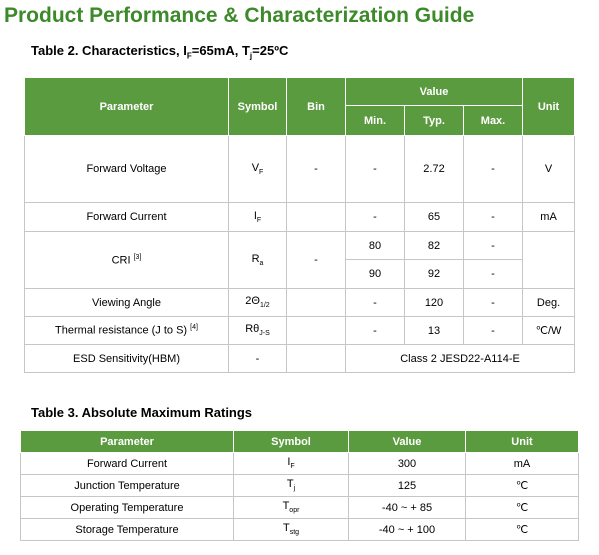  I want to click on cell: CRI [3], so click(126, 260).